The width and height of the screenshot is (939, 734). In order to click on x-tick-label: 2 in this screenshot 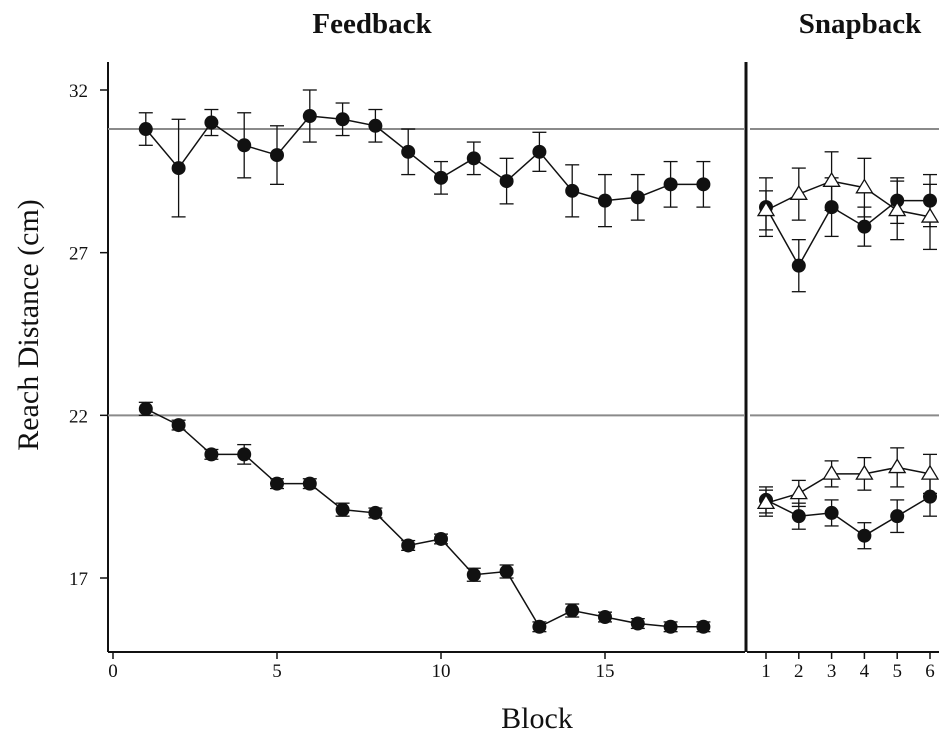, I will do `click(799, 671)`.